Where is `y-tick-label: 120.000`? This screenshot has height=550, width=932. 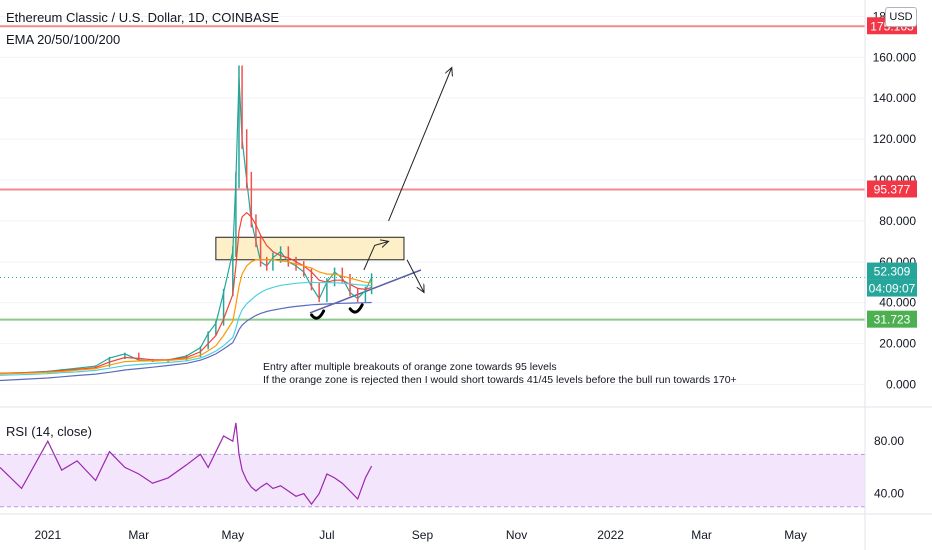 y-tick-label: 120.000 is located at coordinates (895, 139).